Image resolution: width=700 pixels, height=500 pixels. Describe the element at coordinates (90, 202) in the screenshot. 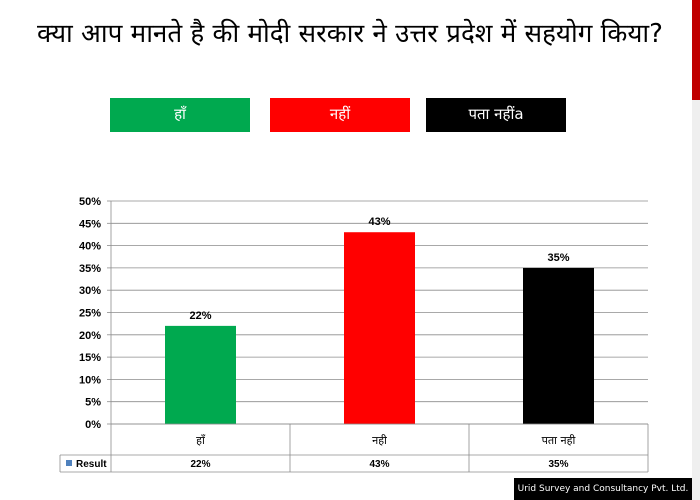

I see `y-tick-label: 50%` at that location.